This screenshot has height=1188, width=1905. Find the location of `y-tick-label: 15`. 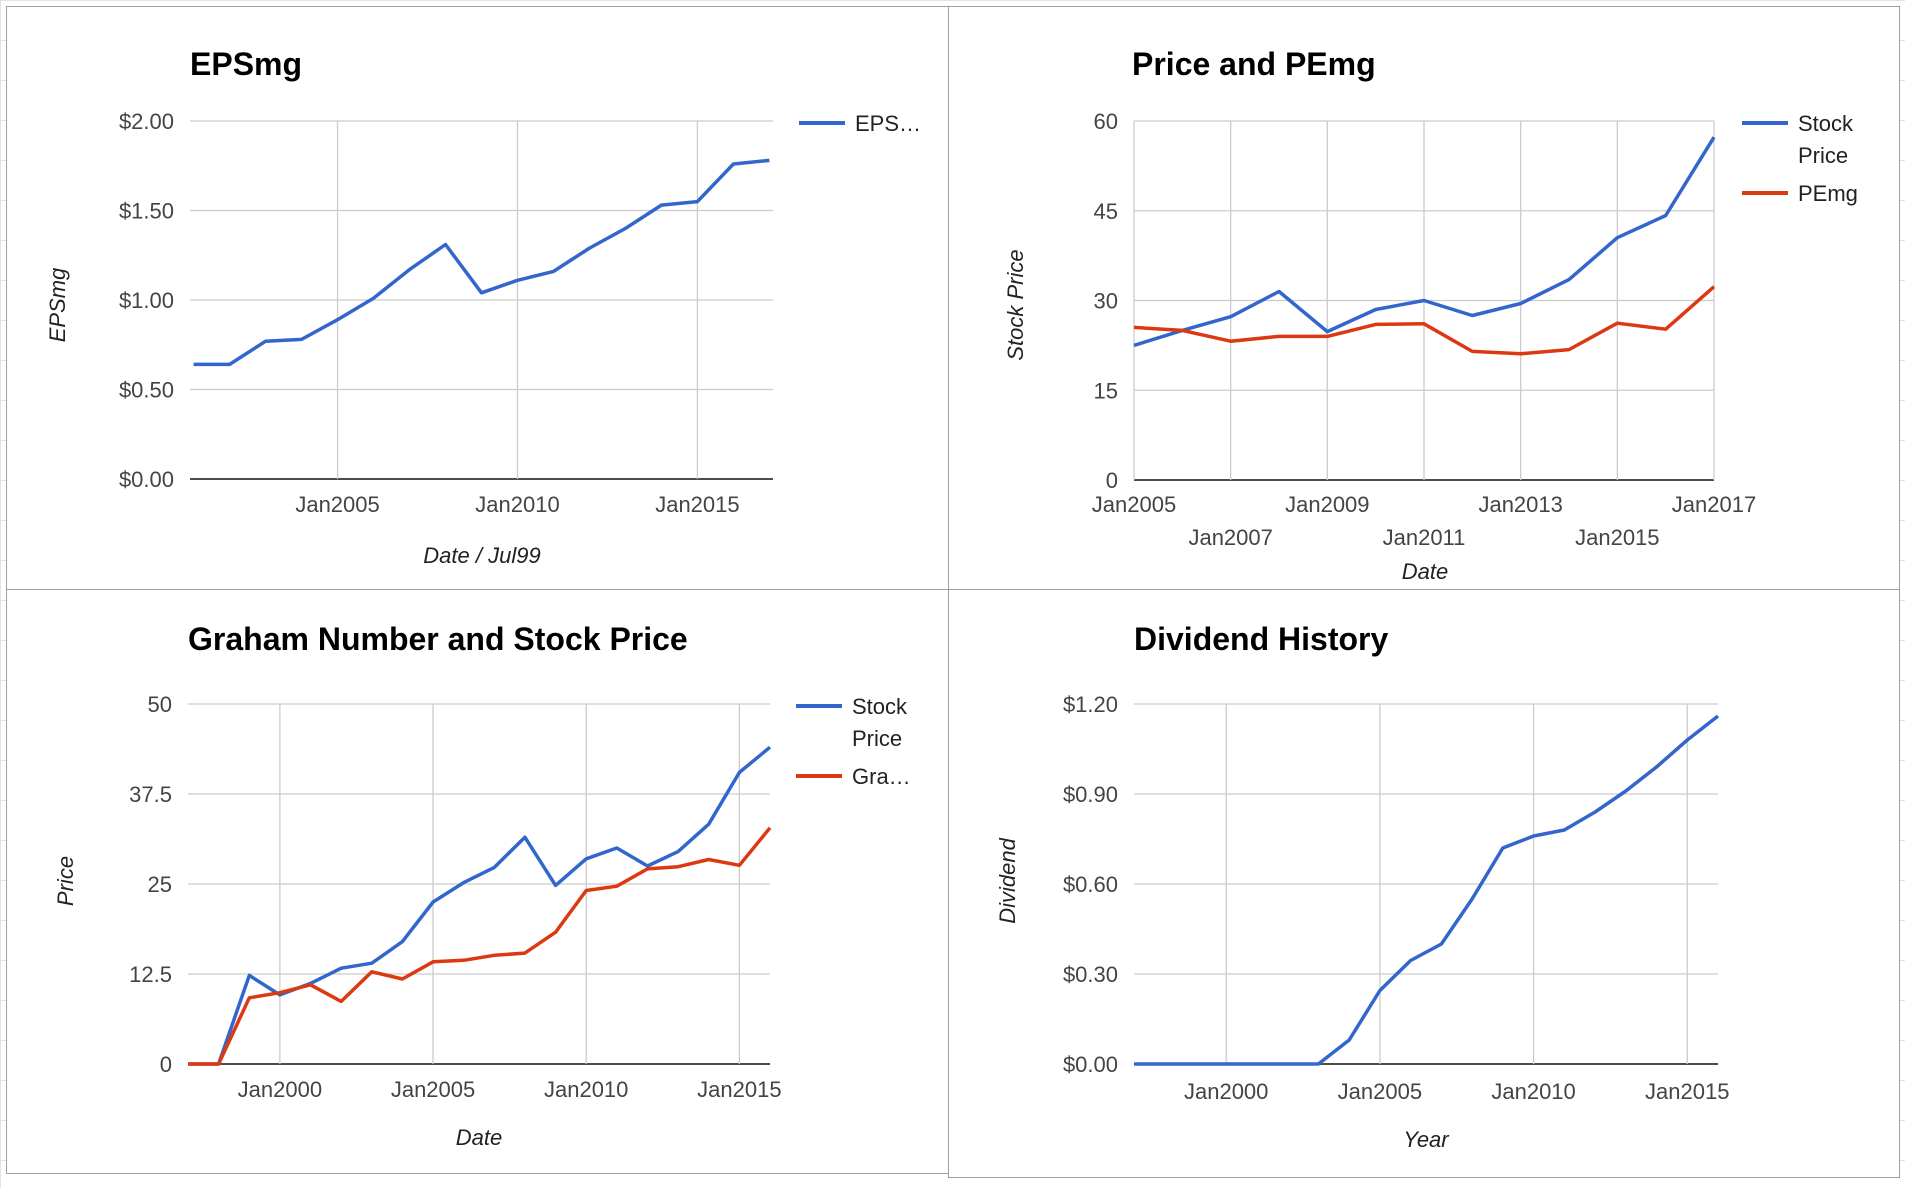

y-tick-label: 15 is located at coordinates (1106, 390).